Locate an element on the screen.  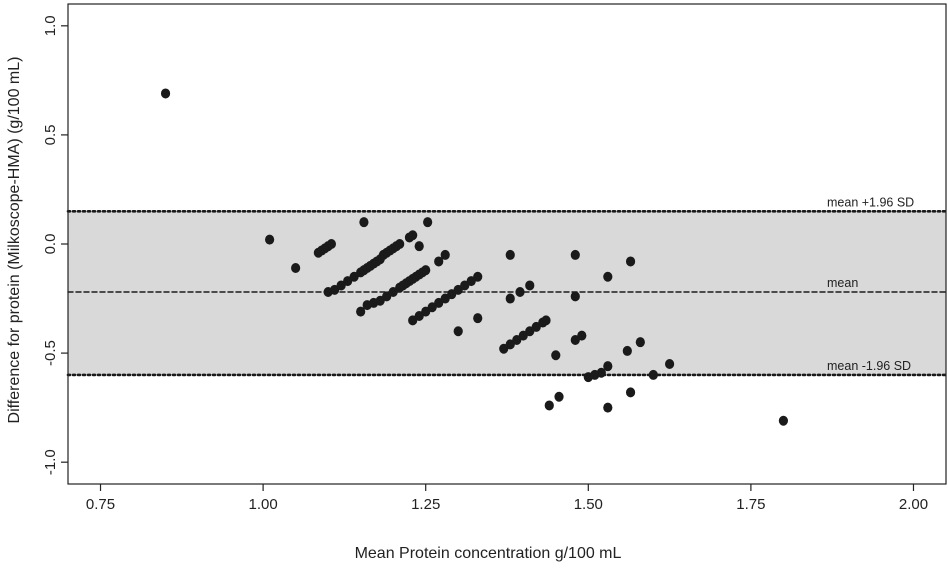
x-tick-label: 1.50 is located at coordinates (588, 504).